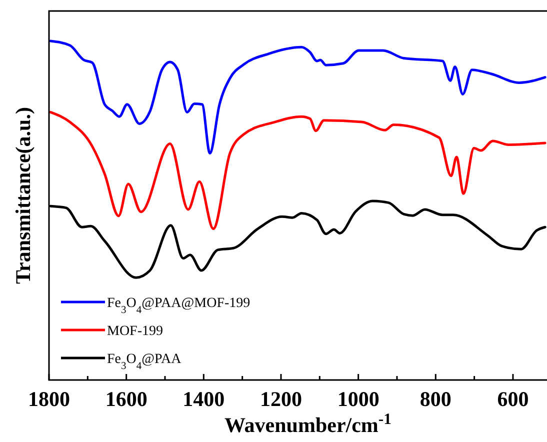 Image resolution: width=547 pixels, height=442 pixels. I want to click on legend-label: Fe$_{3}$O$_{4}$@PAA, so click(144, 362).